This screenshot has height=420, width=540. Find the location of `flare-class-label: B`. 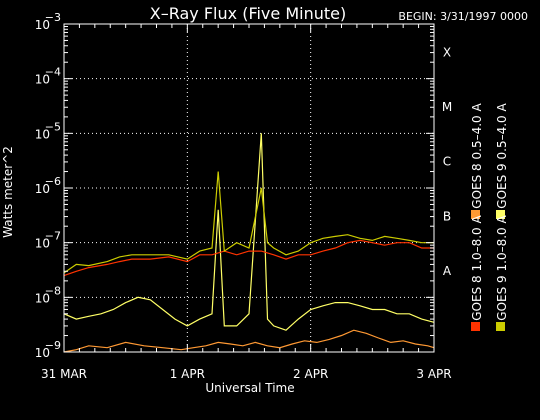

flare-class-label: B is located at coordinates (447, 216).